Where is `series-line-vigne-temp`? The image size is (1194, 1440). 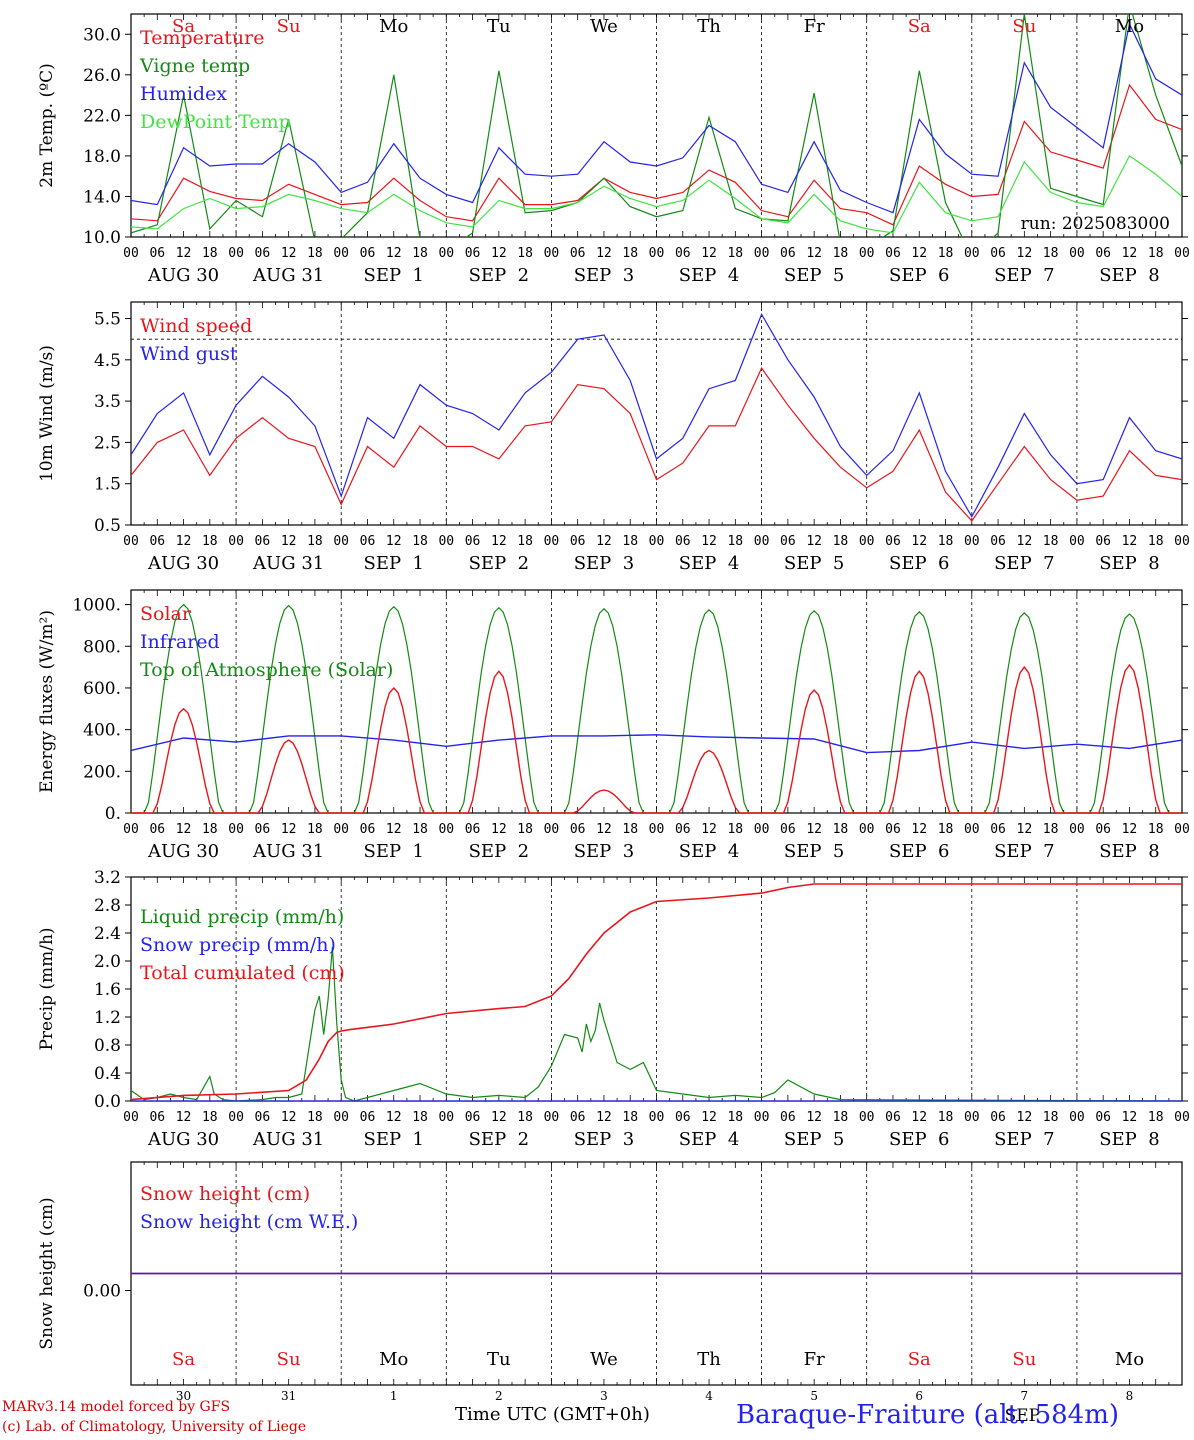
series-line-vigne-temp is located at coordinates (656, 125).